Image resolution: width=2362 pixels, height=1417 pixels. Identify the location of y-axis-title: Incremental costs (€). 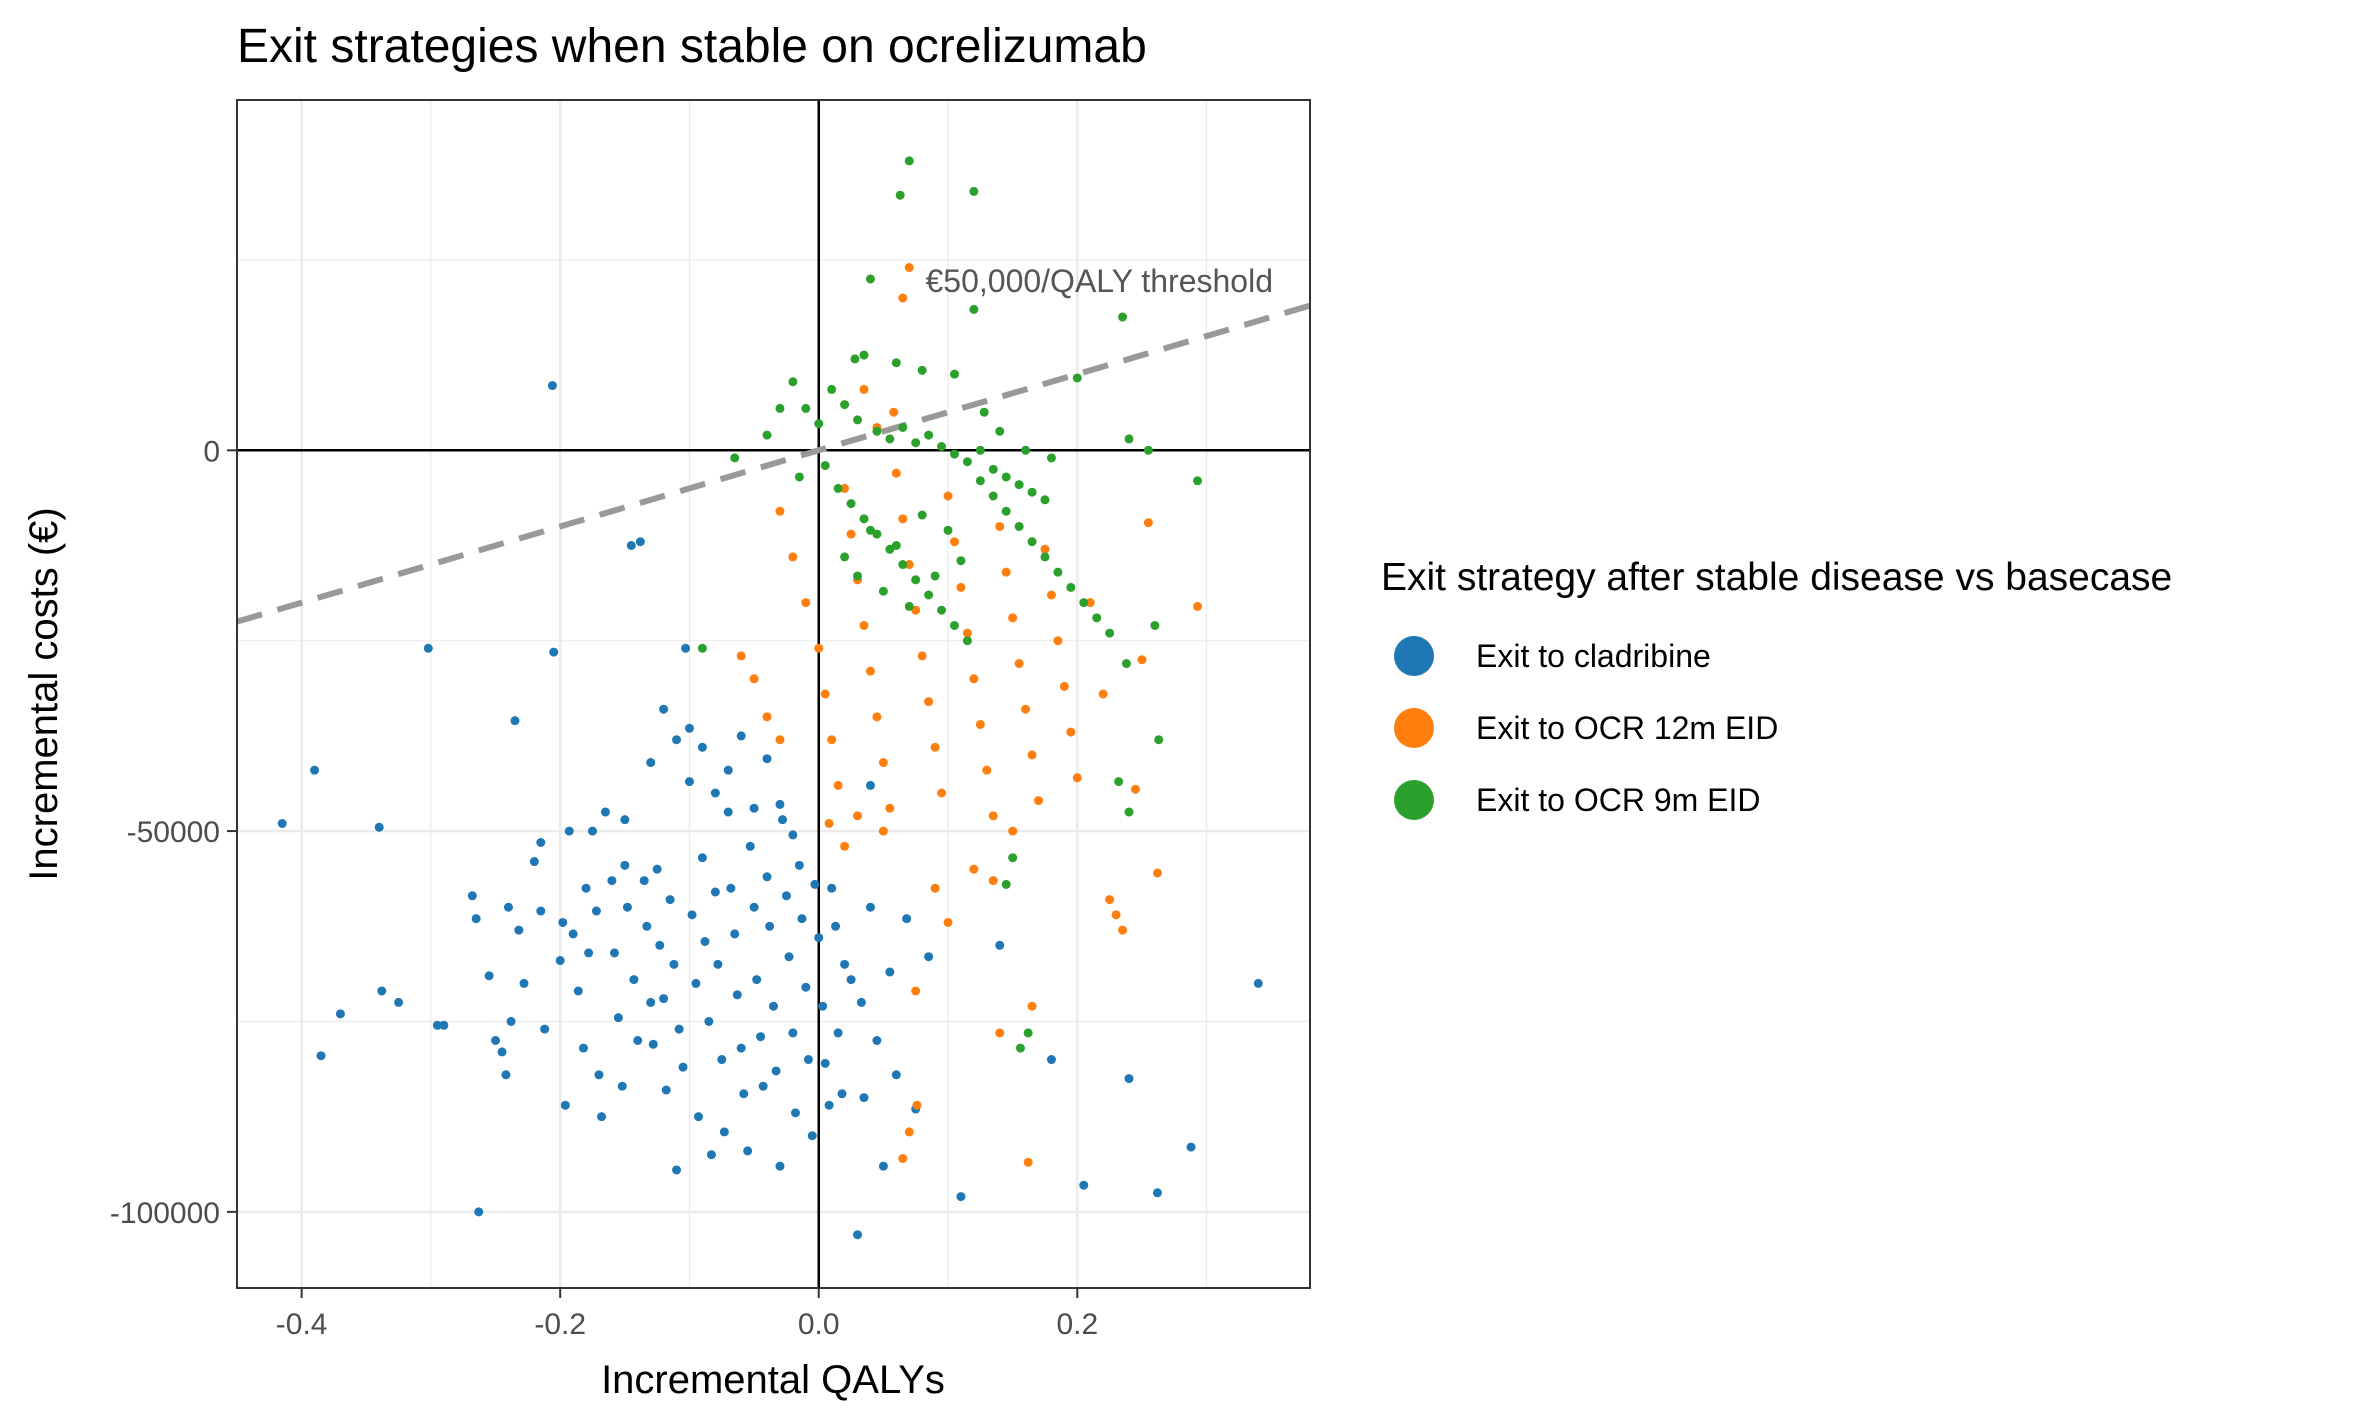
(44, 693).